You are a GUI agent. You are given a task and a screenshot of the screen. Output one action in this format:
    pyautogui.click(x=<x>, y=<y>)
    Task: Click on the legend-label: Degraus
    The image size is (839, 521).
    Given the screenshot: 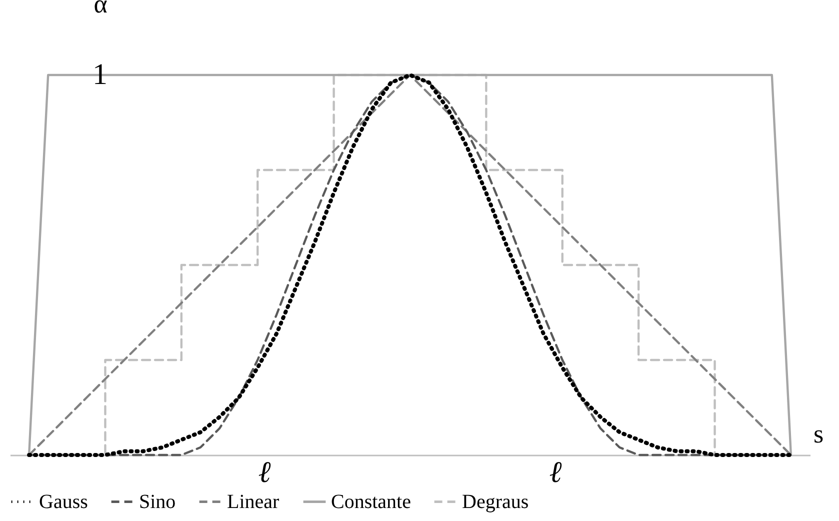 What is the action you would take?
    pyautogui.click(x=495, y=501)
    